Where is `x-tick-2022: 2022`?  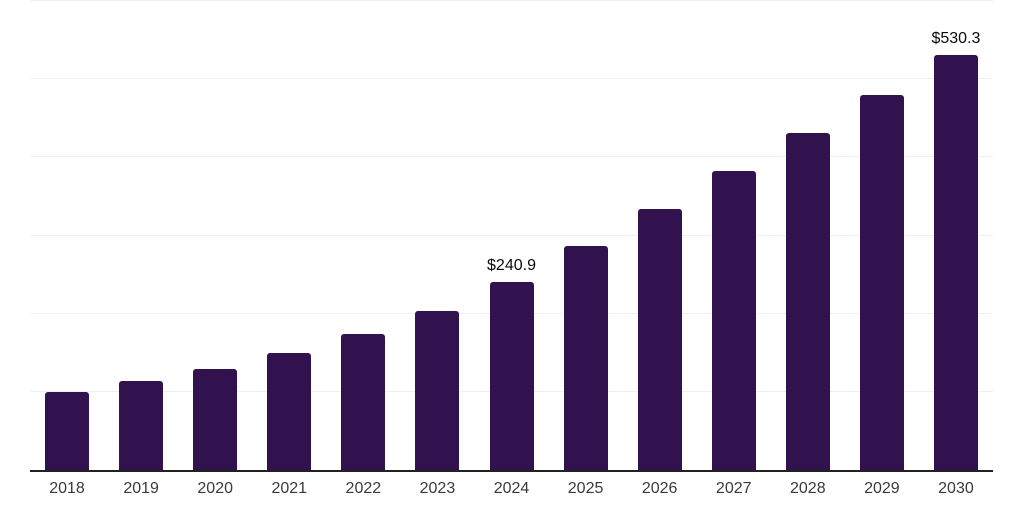 x-tick-2022: 2022 is located at coordinates (363, 488).